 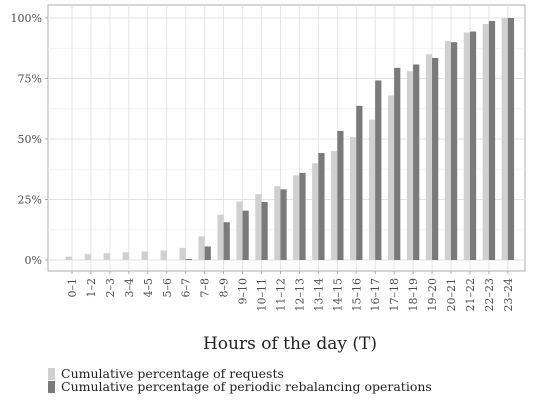 I want to click on x-tick-label: 11–12, so click(x=280, y=295).